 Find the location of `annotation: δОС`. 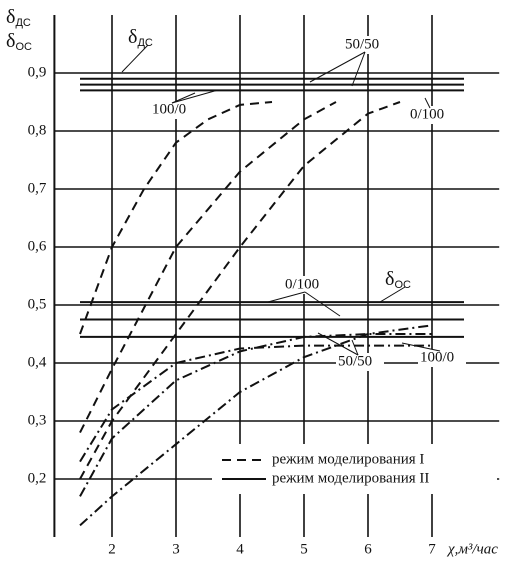

annotation: δОС is located at coordinates (398, 279).